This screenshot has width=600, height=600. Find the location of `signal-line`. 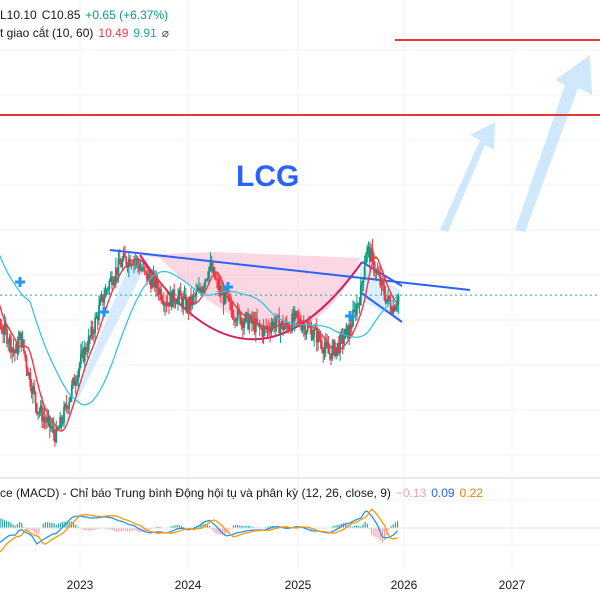

signal-line is located at coordinates (199, 530).